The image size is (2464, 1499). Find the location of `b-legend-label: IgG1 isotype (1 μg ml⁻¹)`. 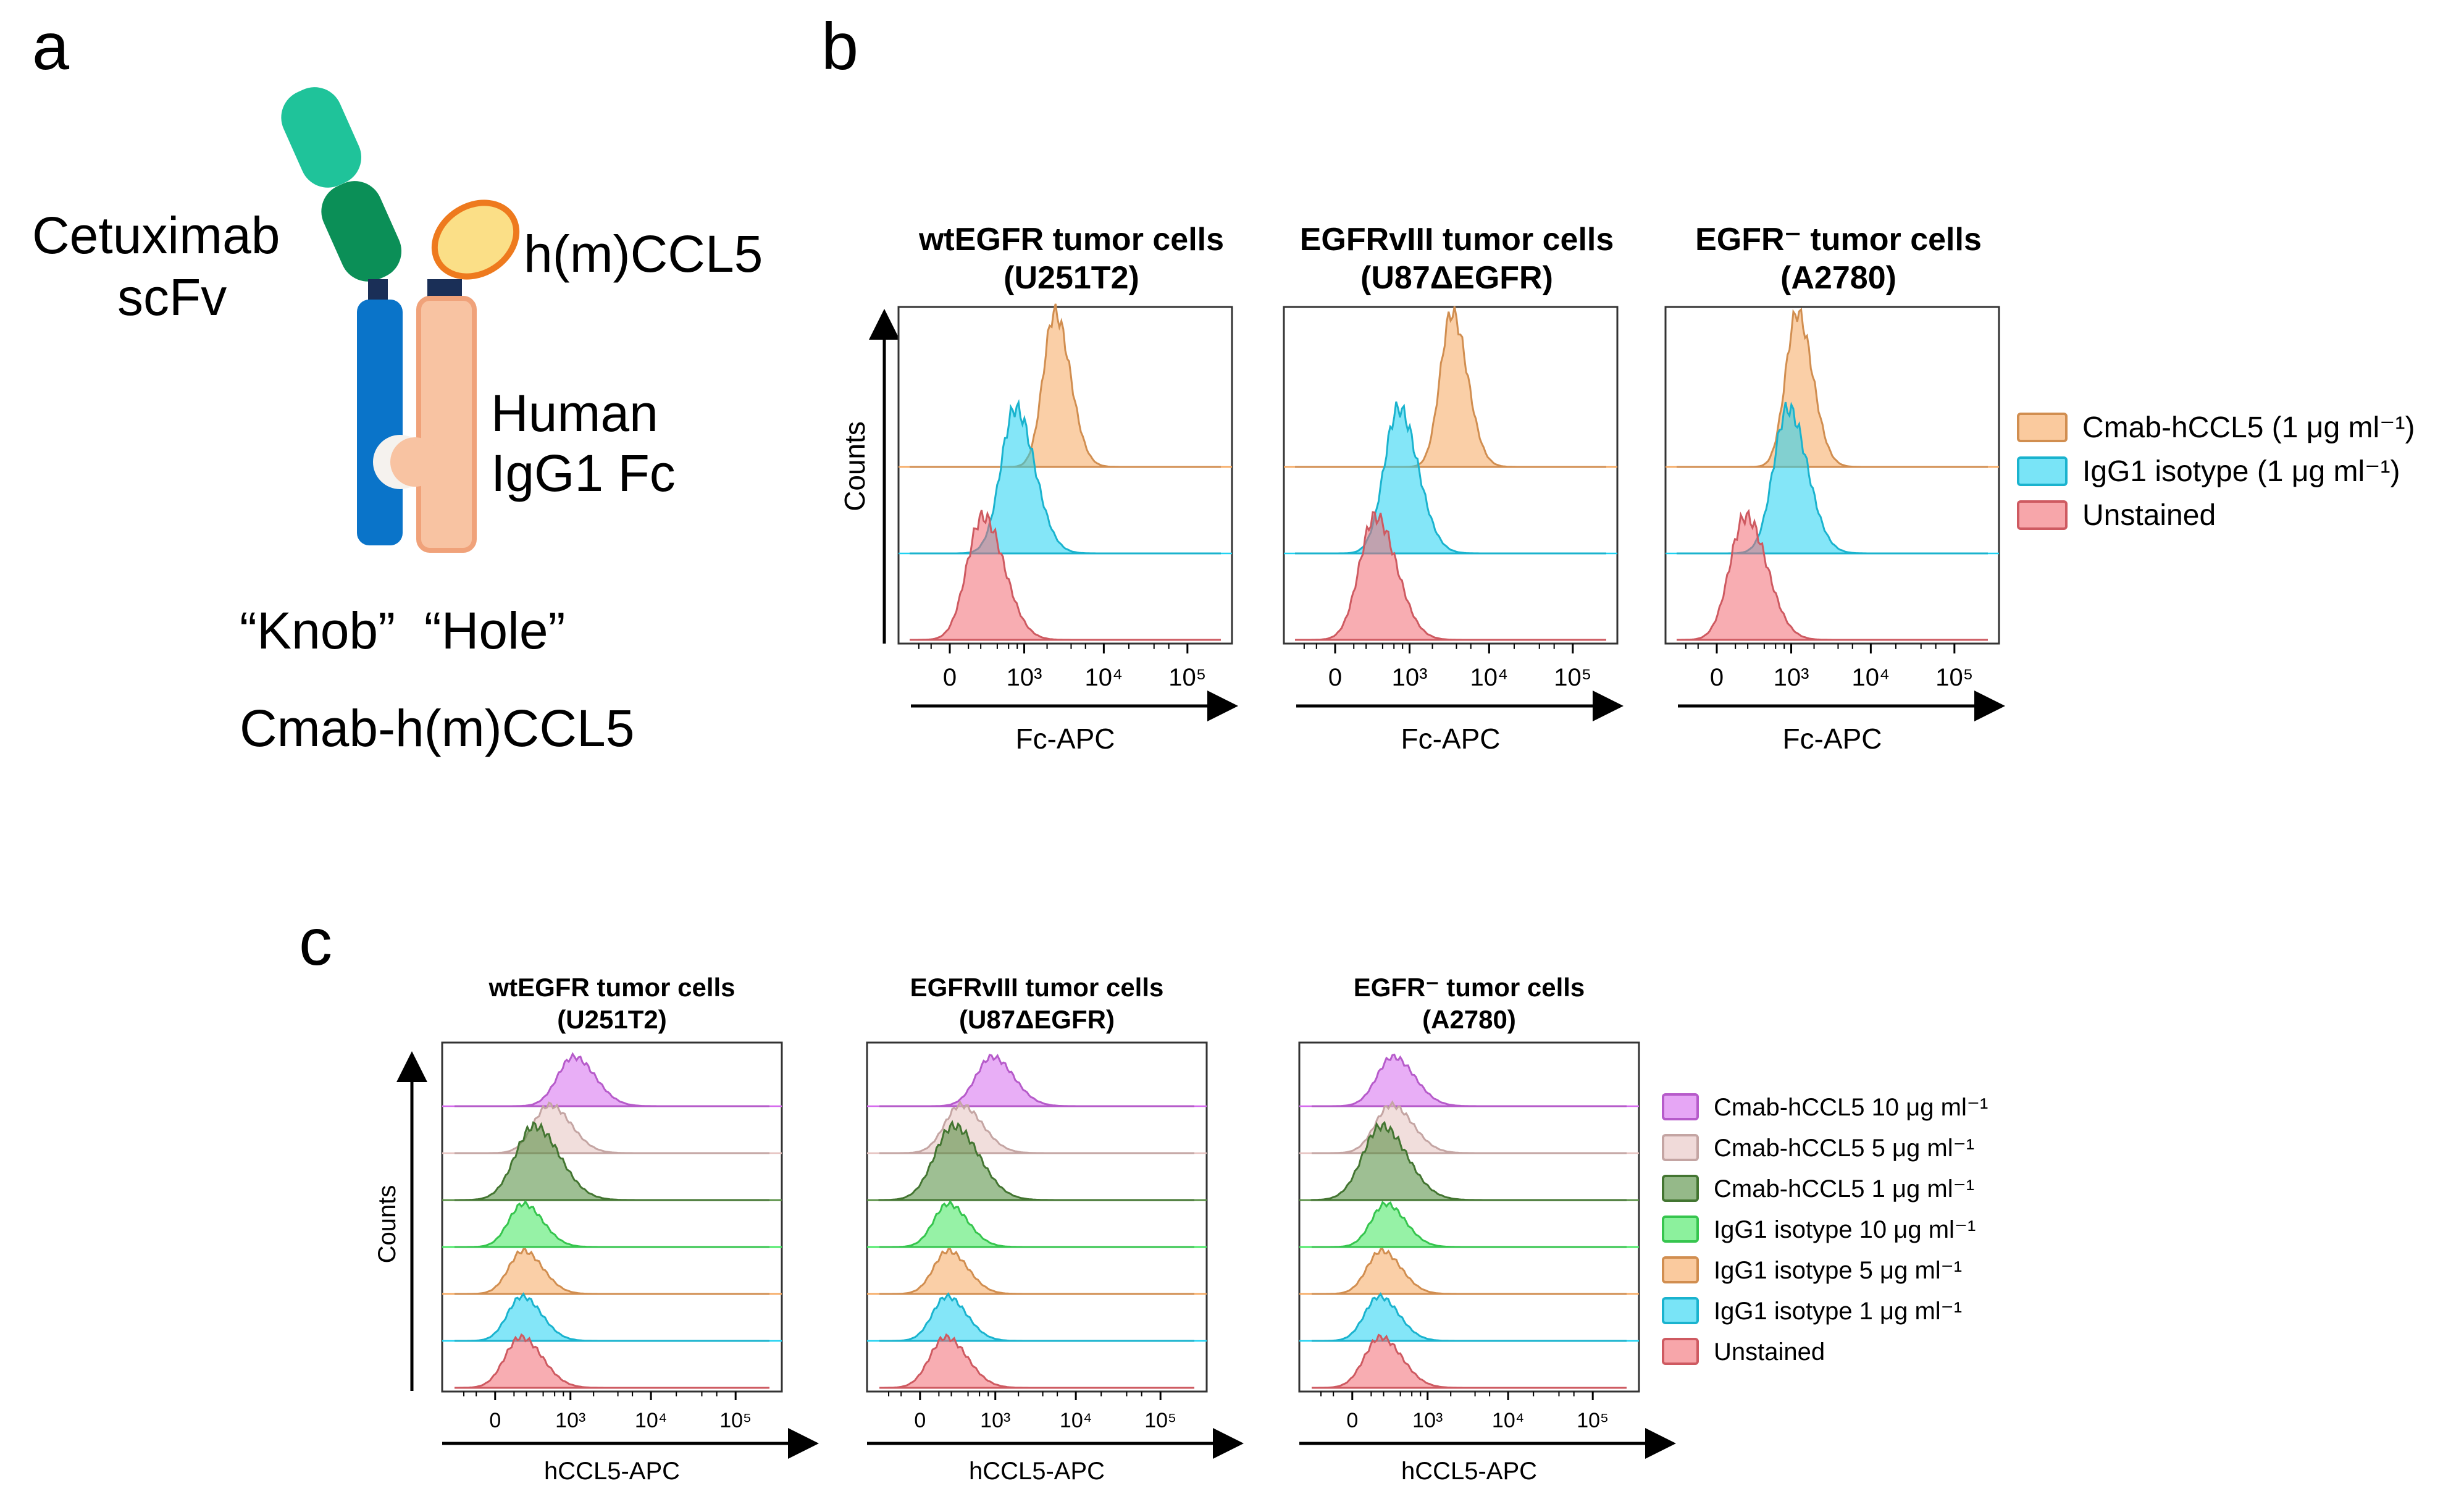

b-legend-label: IgG1 isotype (1 μg ml⁻¹) is located at coordinates (2241, 471).